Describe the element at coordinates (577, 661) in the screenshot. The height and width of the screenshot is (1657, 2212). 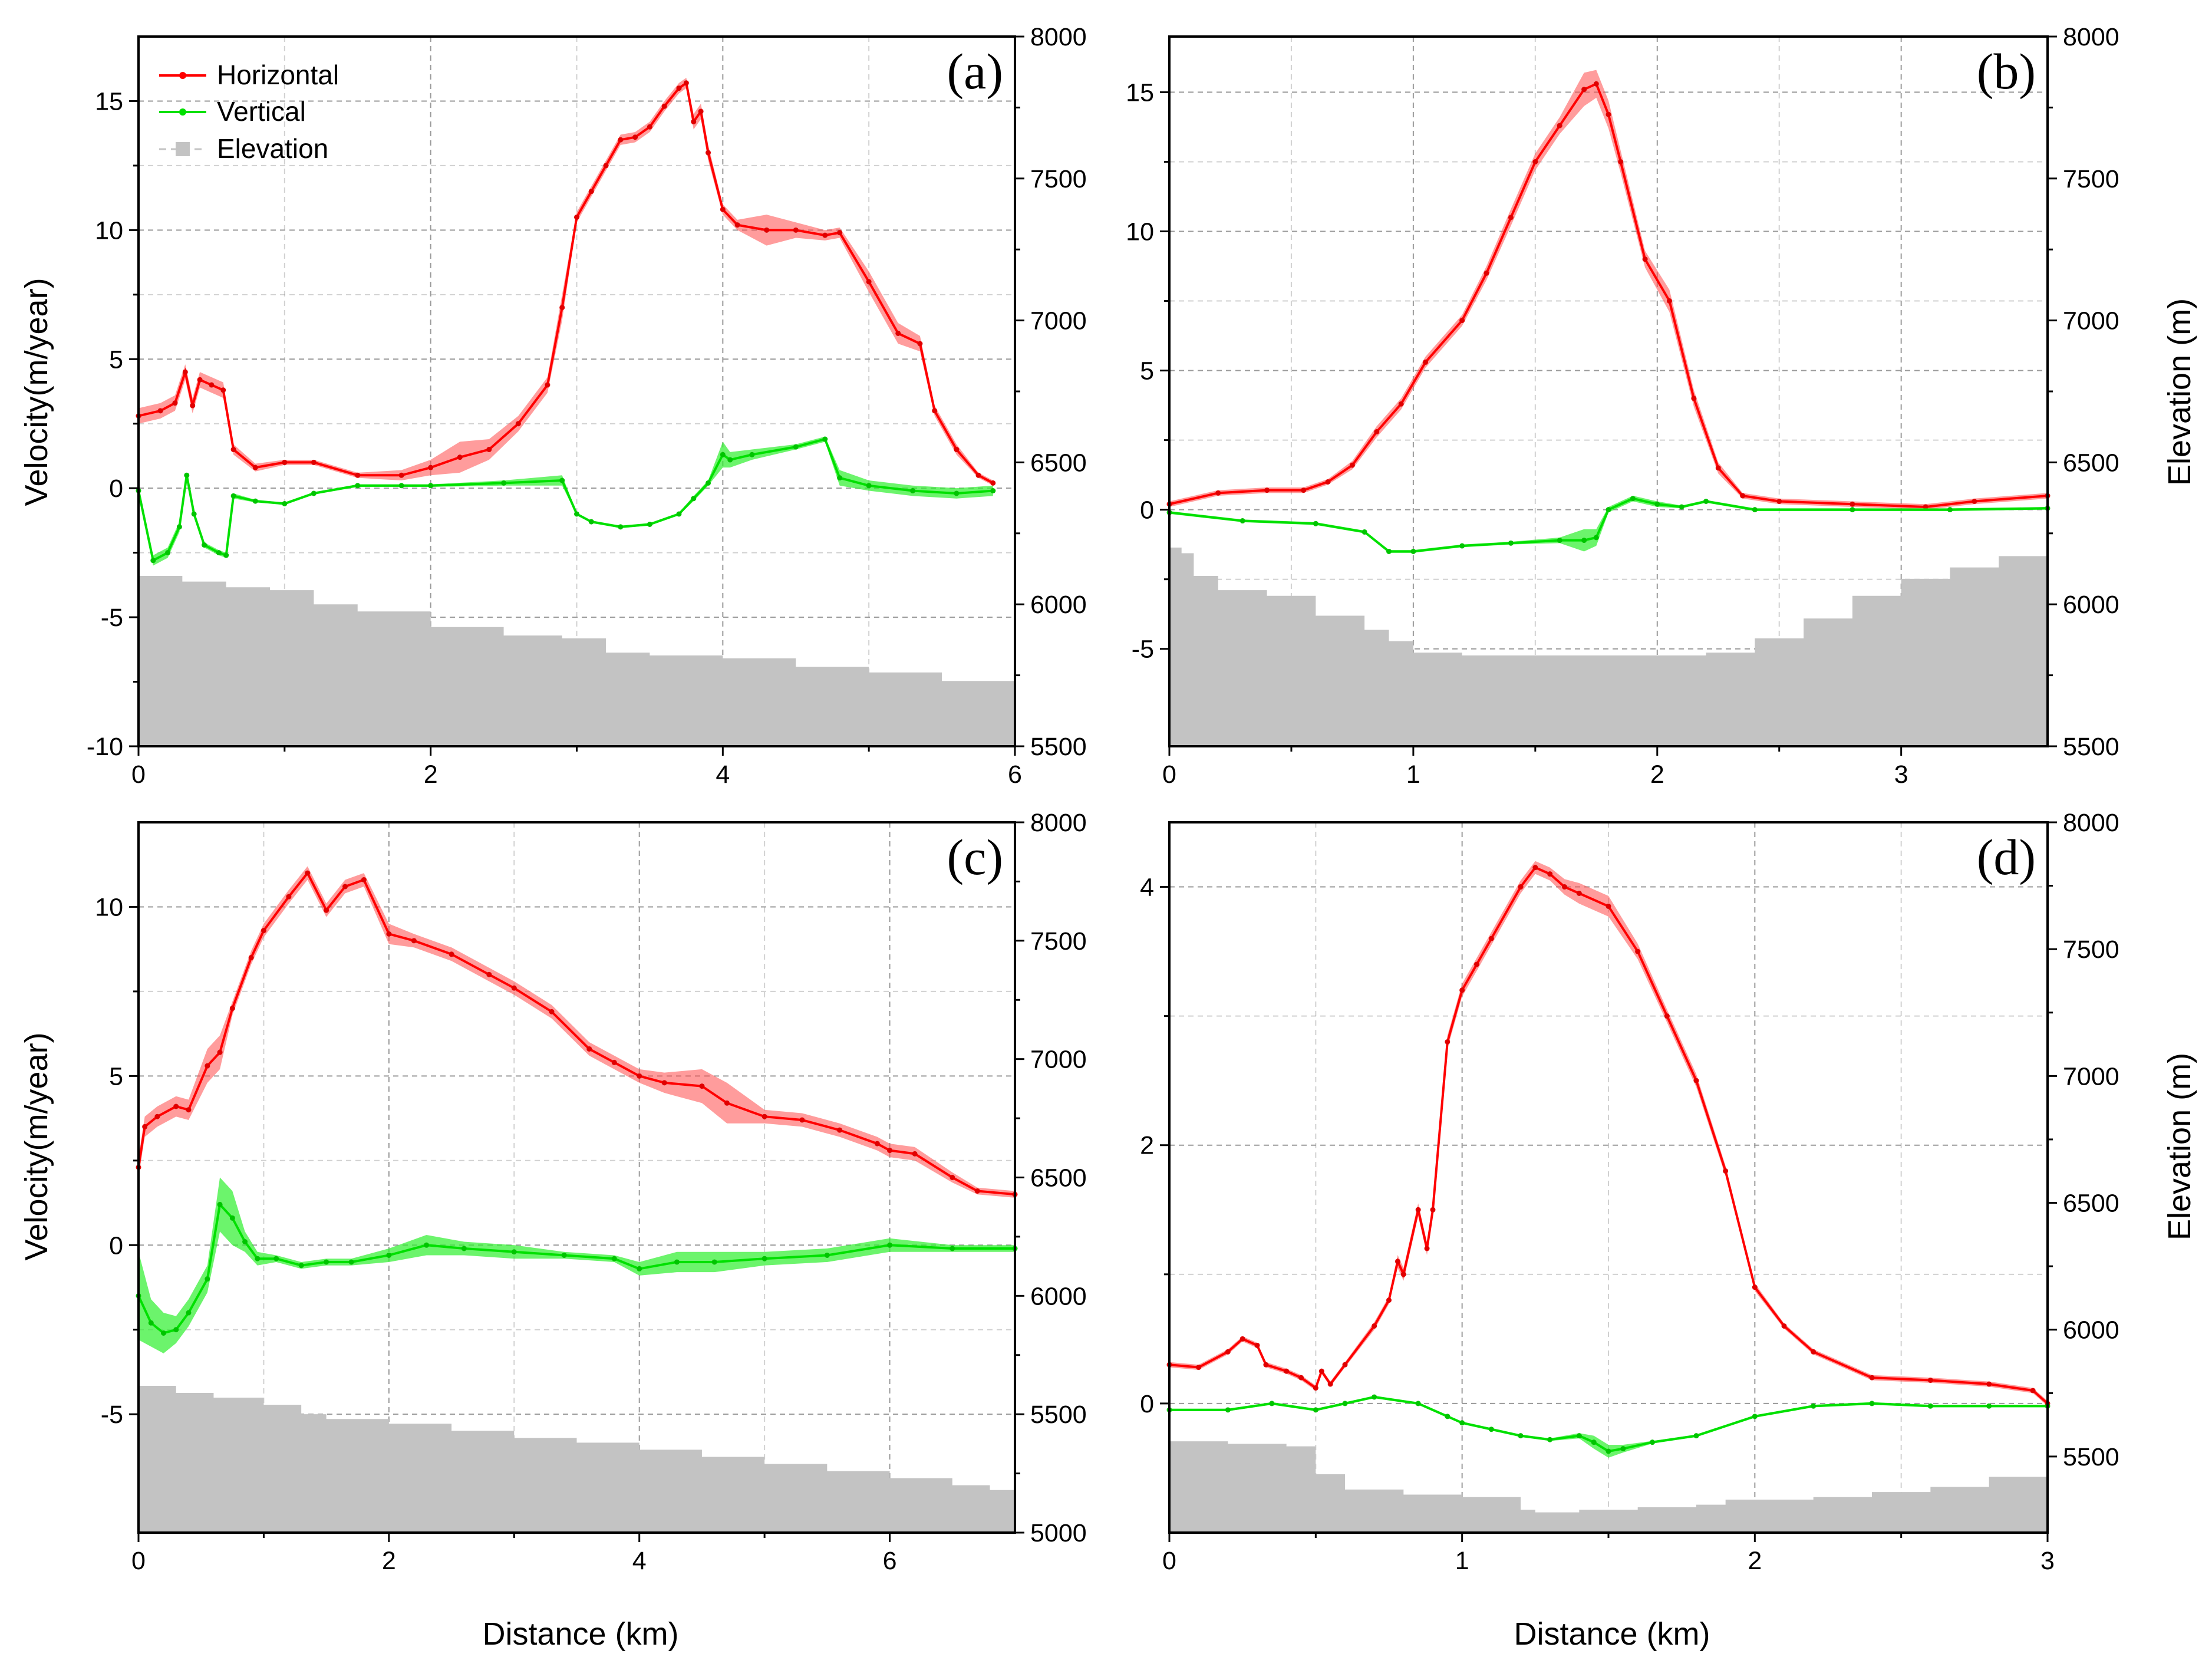
I see `elevation-area` at that location.